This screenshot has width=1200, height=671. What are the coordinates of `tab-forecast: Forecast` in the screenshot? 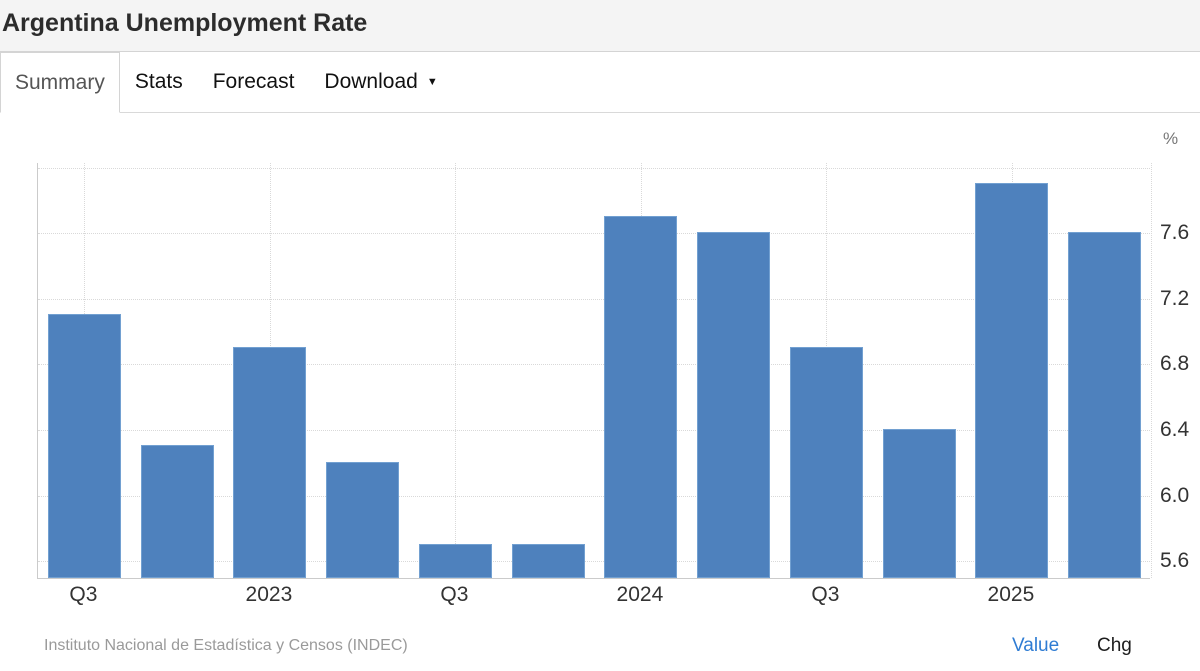 It's located at (254, 82).